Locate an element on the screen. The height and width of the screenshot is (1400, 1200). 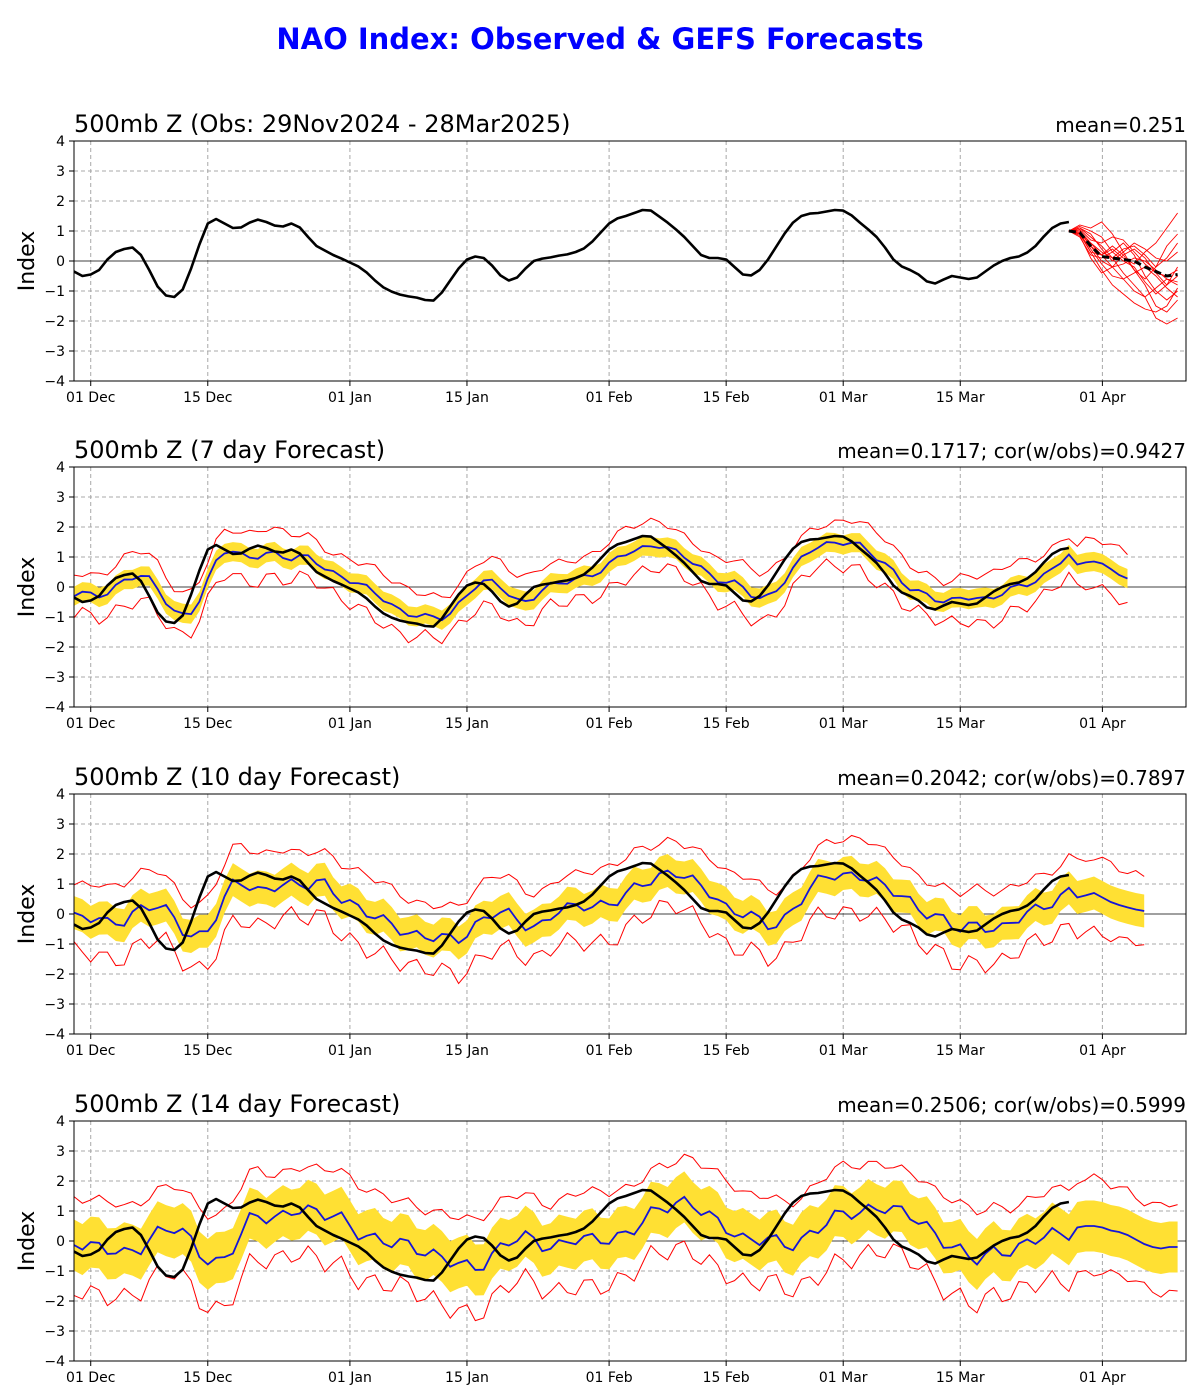
panel-stats: mean=0.2506; cor(w/obs)=0.5999 is located at coordinates (1011, 1105).